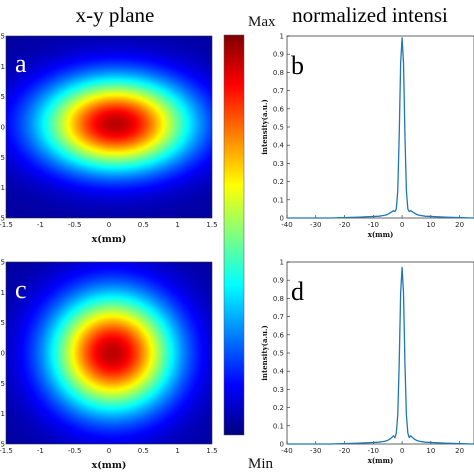  What do you see at coordinates (115, 15) in the screenshot?
I see `left-title: x-y plane` at bounding box center [115, 15].